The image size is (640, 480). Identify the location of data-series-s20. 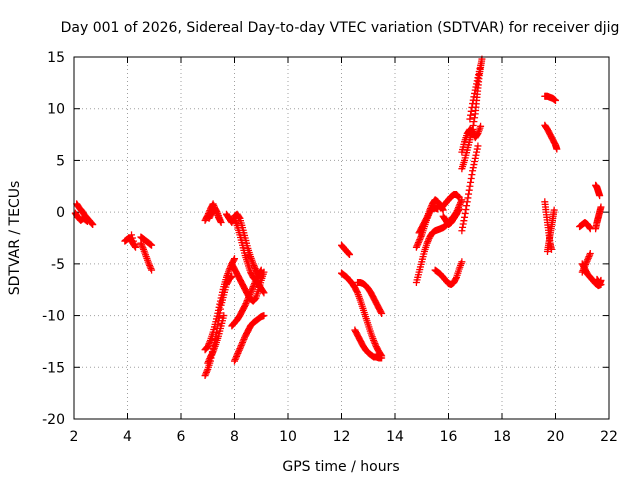
(368, 344).